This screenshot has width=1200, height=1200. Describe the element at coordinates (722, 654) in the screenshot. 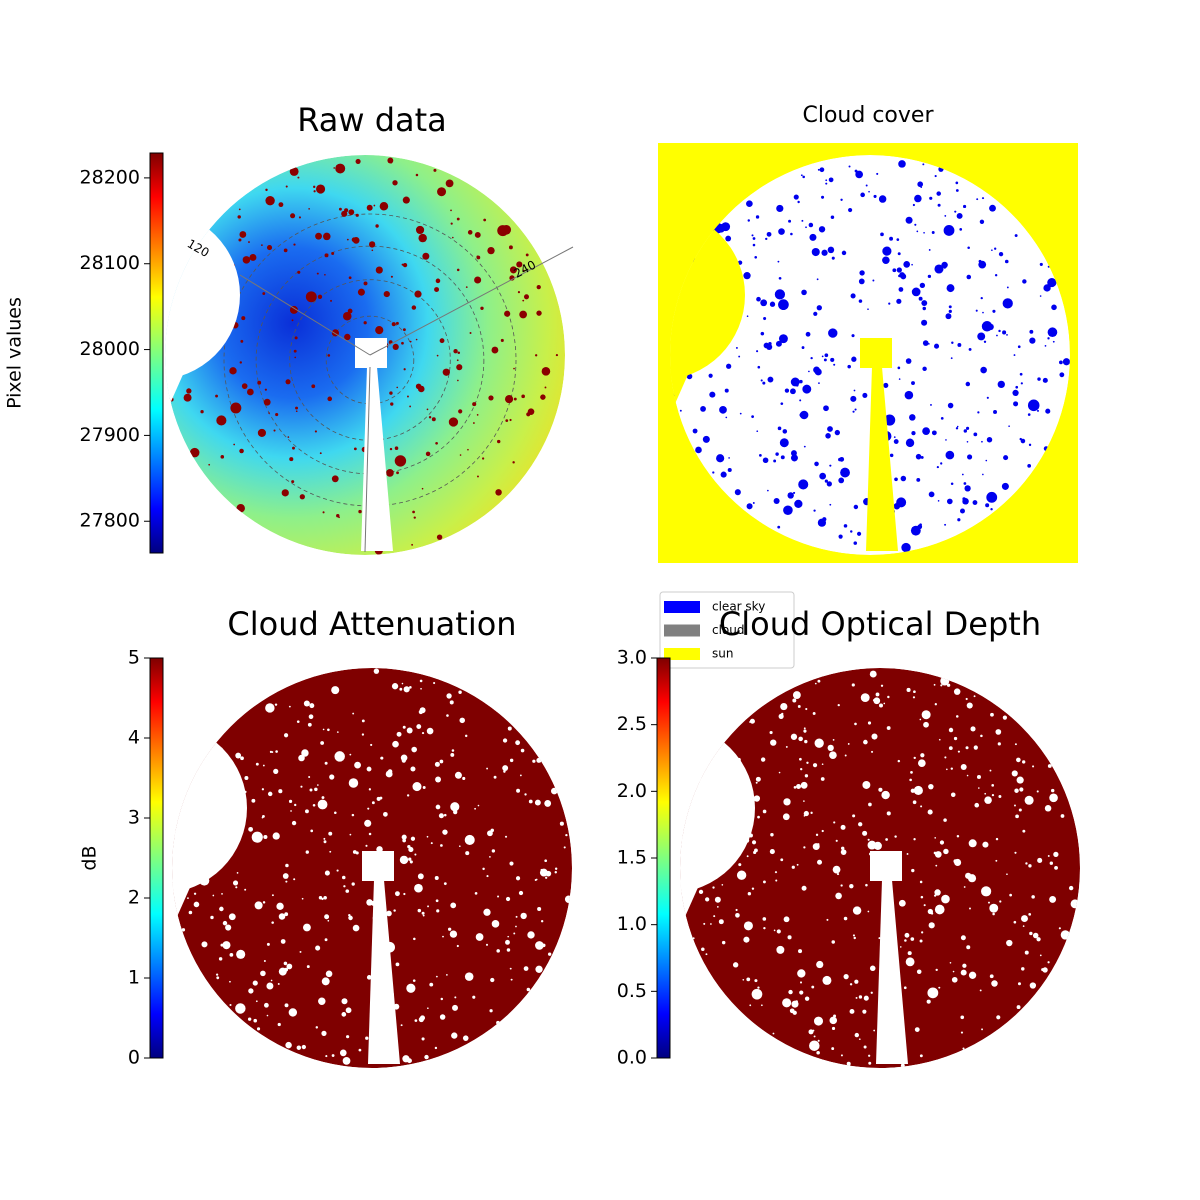

I see `legend-label: sun` at that location.